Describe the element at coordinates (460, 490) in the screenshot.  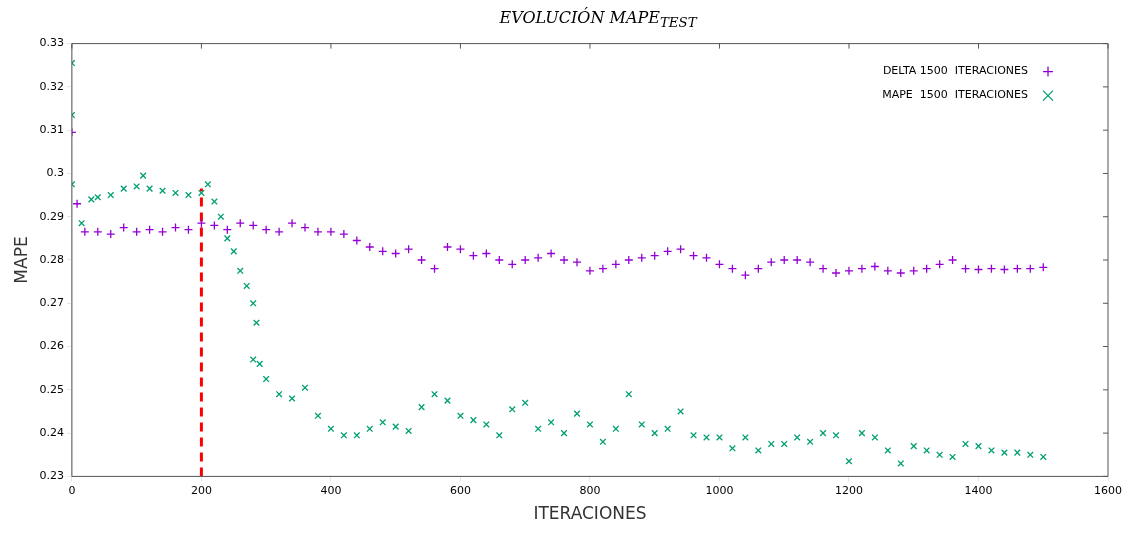
I see `x-tick-label: 600` at that location.